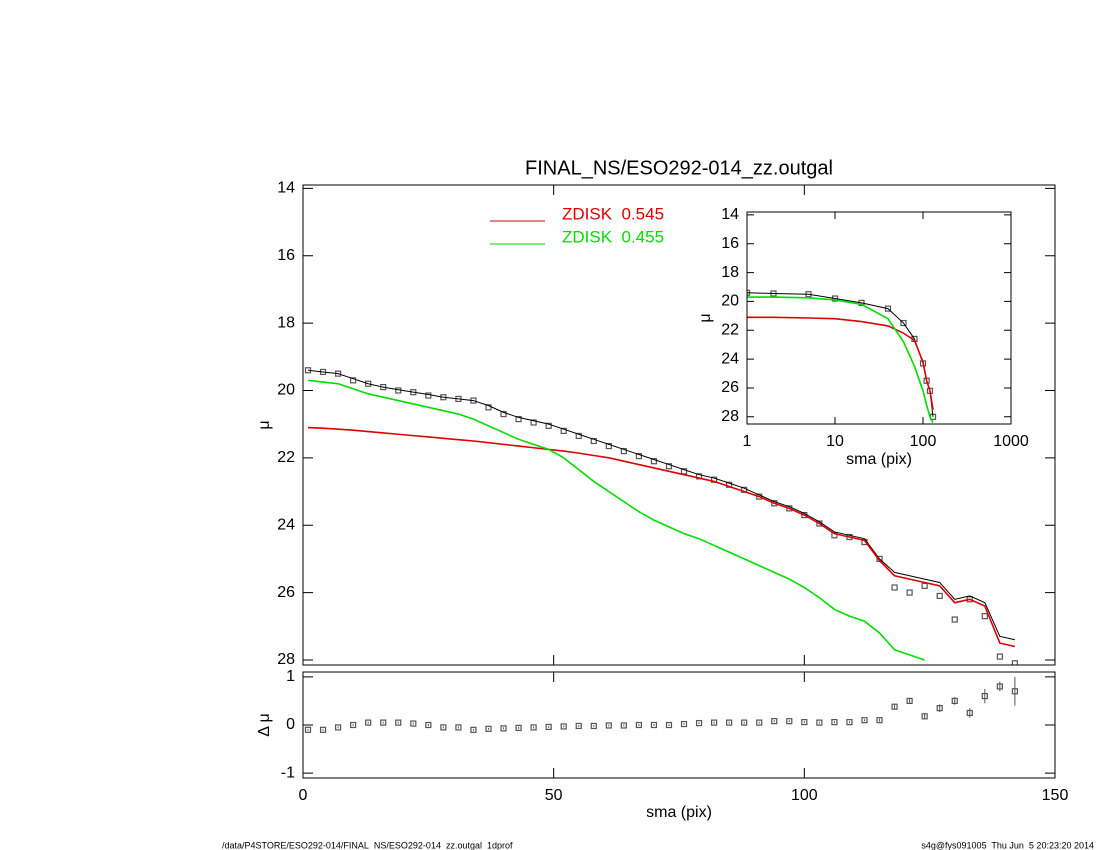 The image size is (1100, 850). What do you see at coordinates (835, 441) in the screenshot?
I see `x-tick-label: 10` at bounding box center [835, 441].